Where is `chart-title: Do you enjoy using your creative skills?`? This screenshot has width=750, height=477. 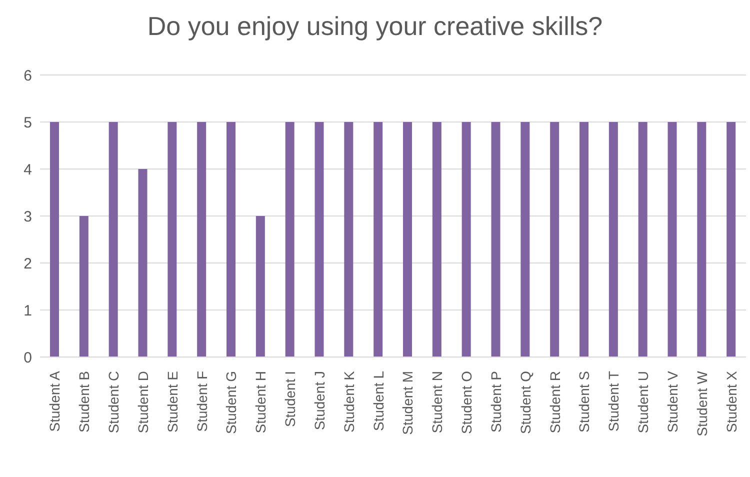 chart-title: Do you enjoy using your creative skills? is located at coordinates (375, 26).